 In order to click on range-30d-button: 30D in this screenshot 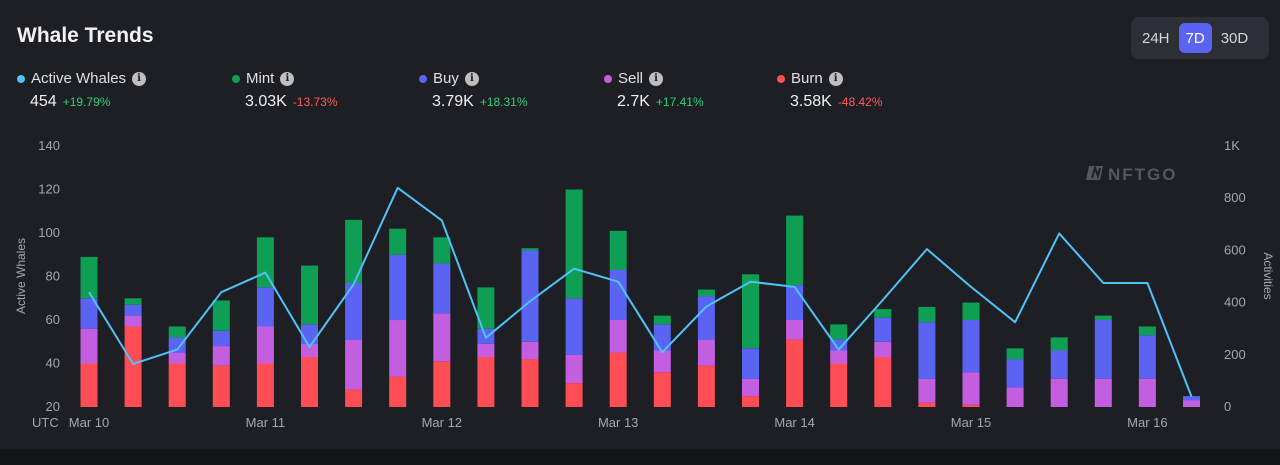, I will do `click(1234, 38)`.